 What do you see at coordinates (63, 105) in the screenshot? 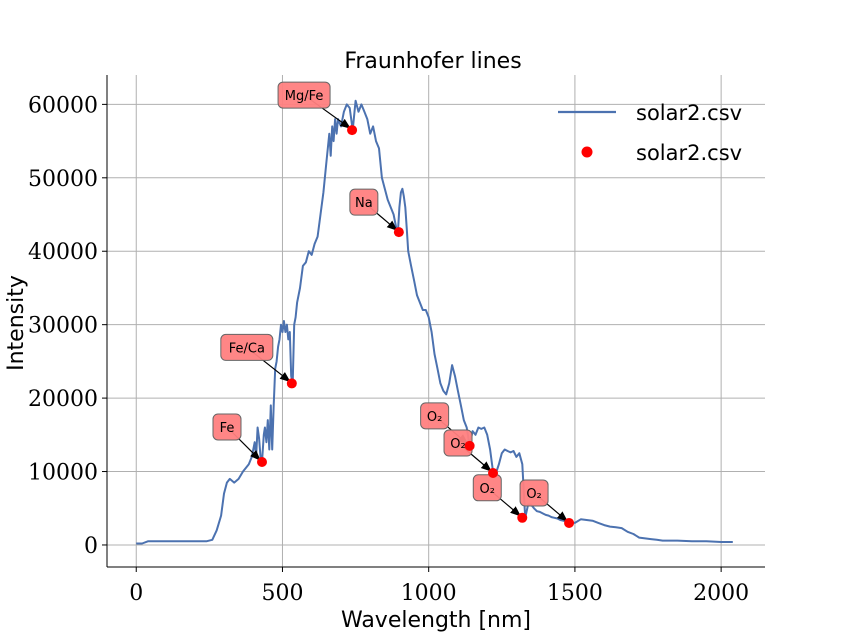
I see `y-tick-label: 60000` at bounding box center [63, 105].